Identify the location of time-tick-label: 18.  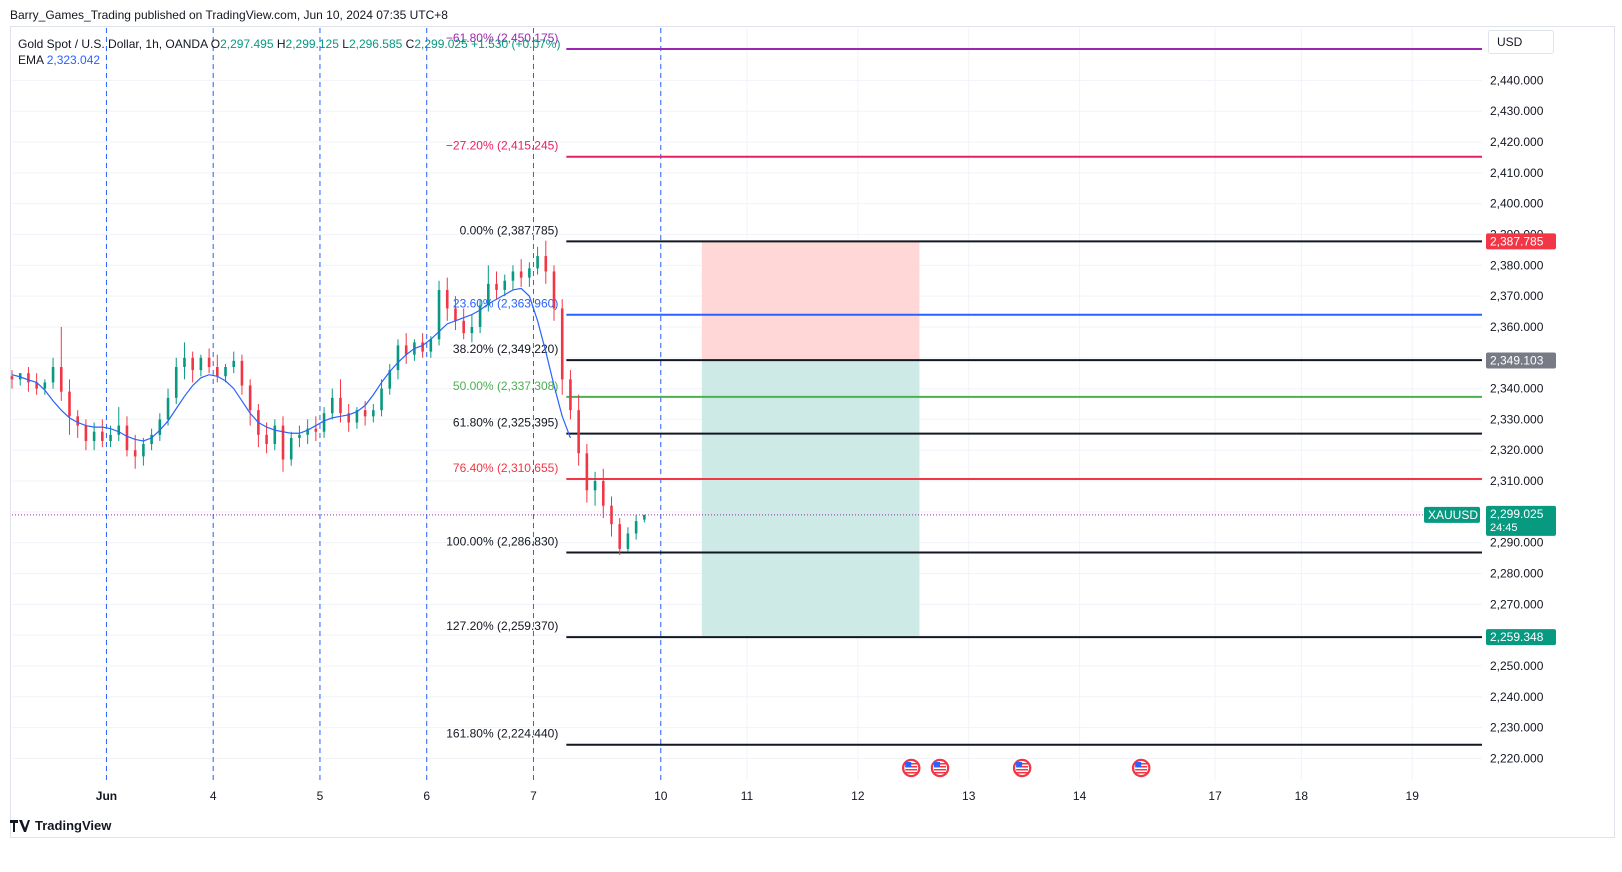
(1302, 796).